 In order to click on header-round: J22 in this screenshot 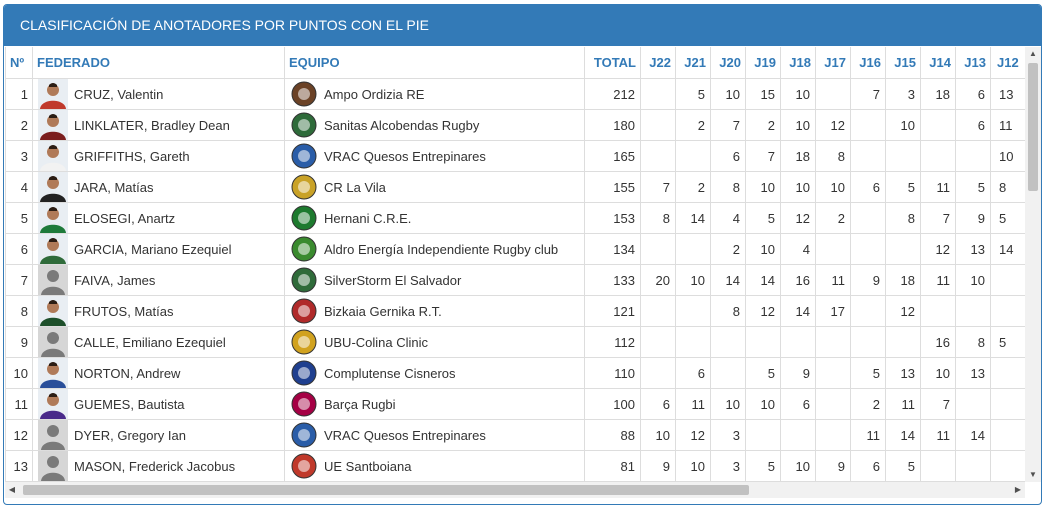, I will do `click(658, 63)`.